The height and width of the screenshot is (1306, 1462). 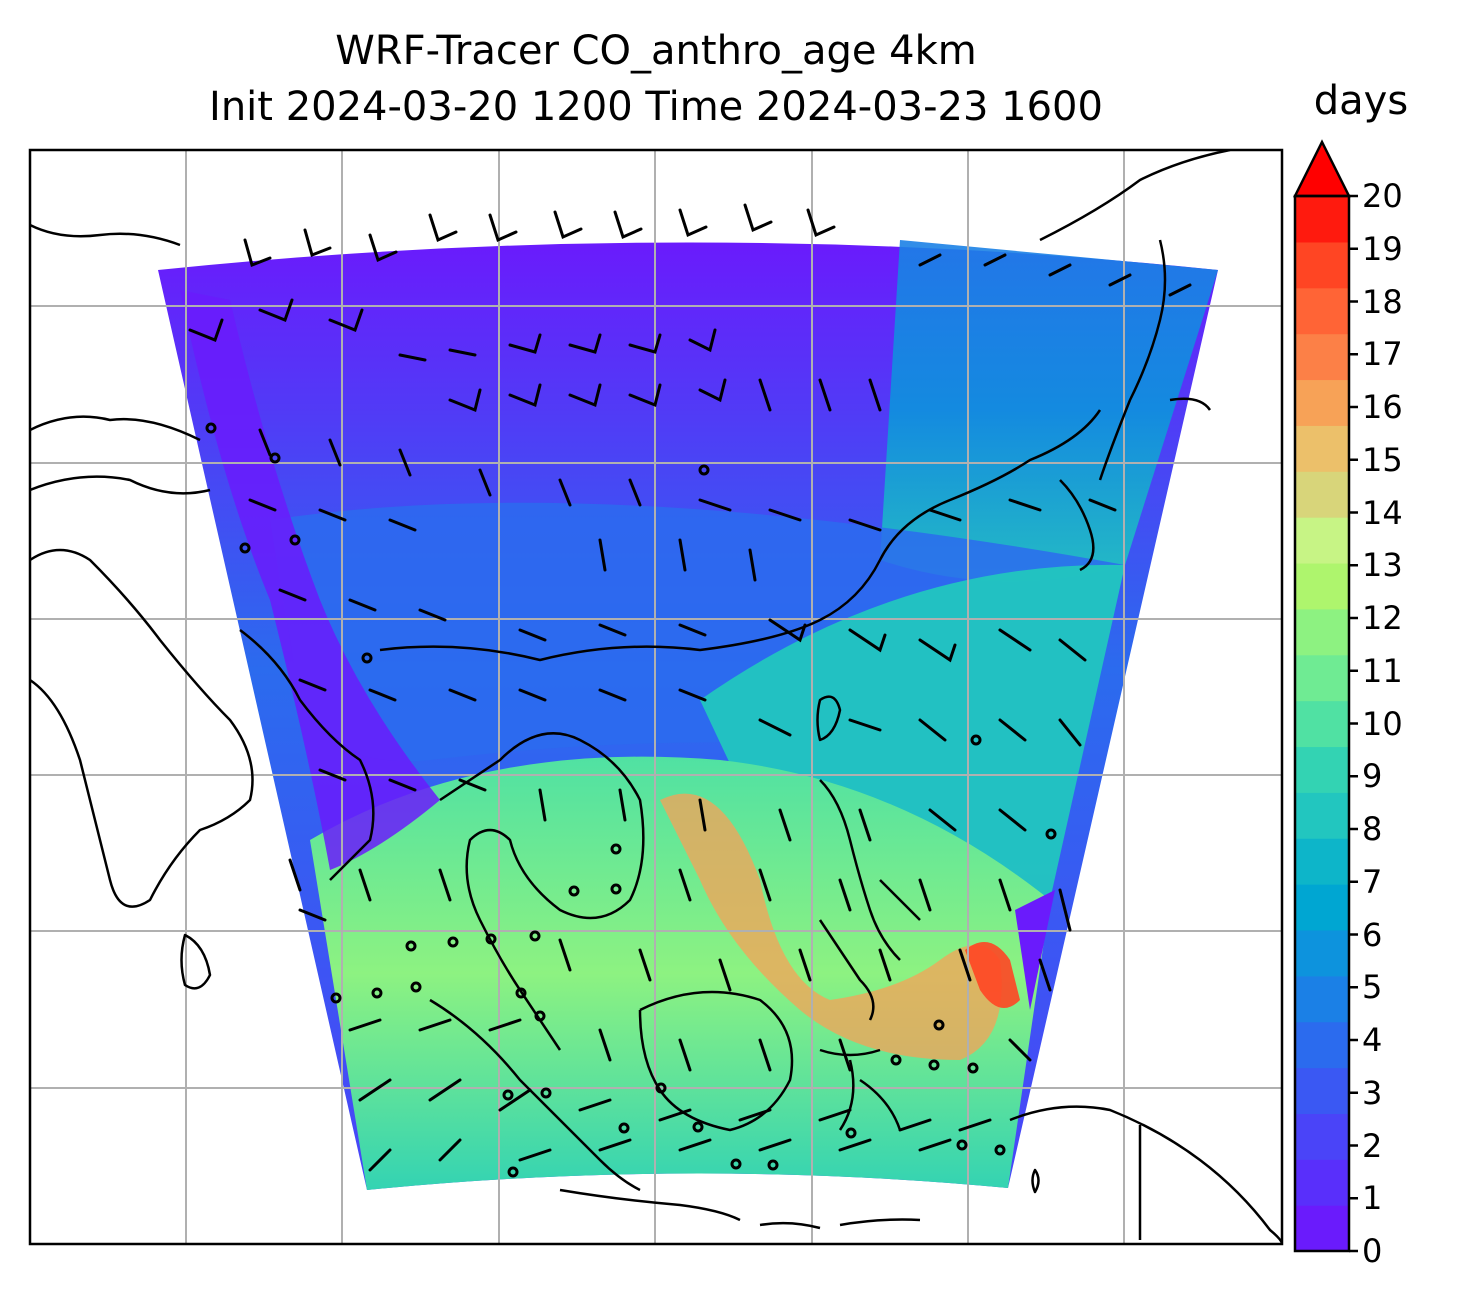 I want to click on coastline-korea, so click(x=1077, y=525).